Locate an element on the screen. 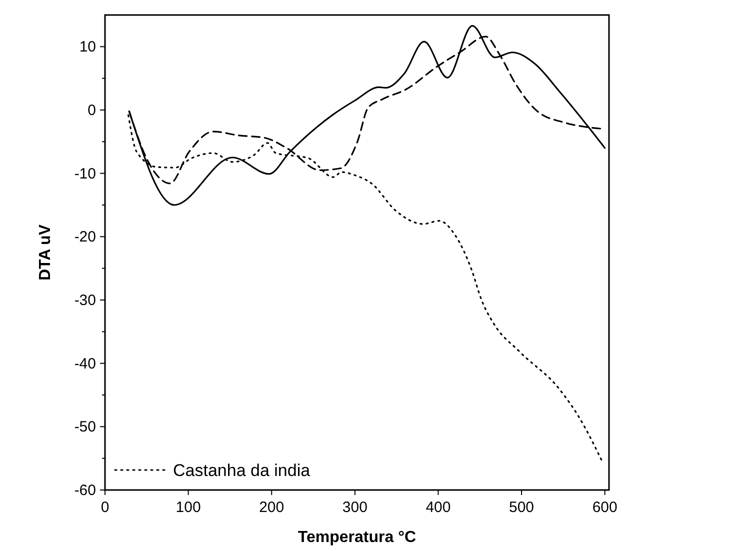 This screenshot has width=729, height=551. y-tick-label: -10 is located at coordinates (85, 173).